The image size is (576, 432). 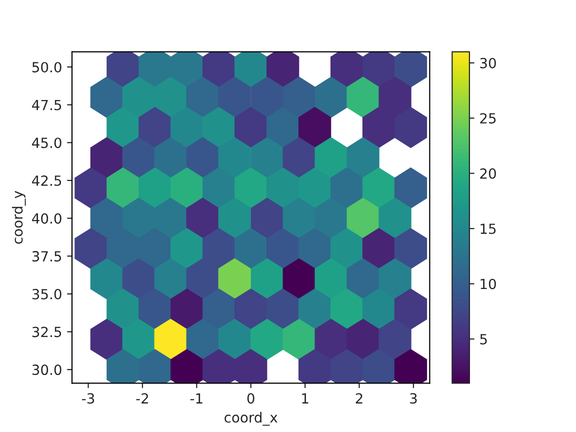 What do you see at coordinates (488, 229) in the screenshot?
I see `color-bar-label: 15` at bounding box center [488, 229].